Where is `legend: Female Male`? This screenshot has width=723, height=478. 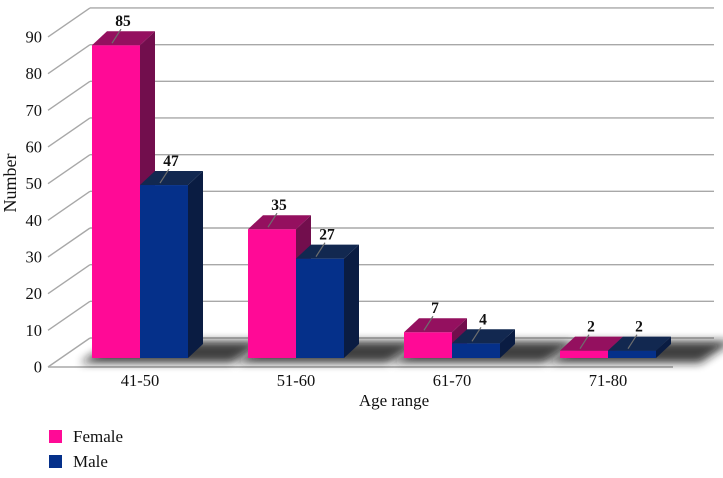 legend: Female Male is located at coordinates (86, 453).